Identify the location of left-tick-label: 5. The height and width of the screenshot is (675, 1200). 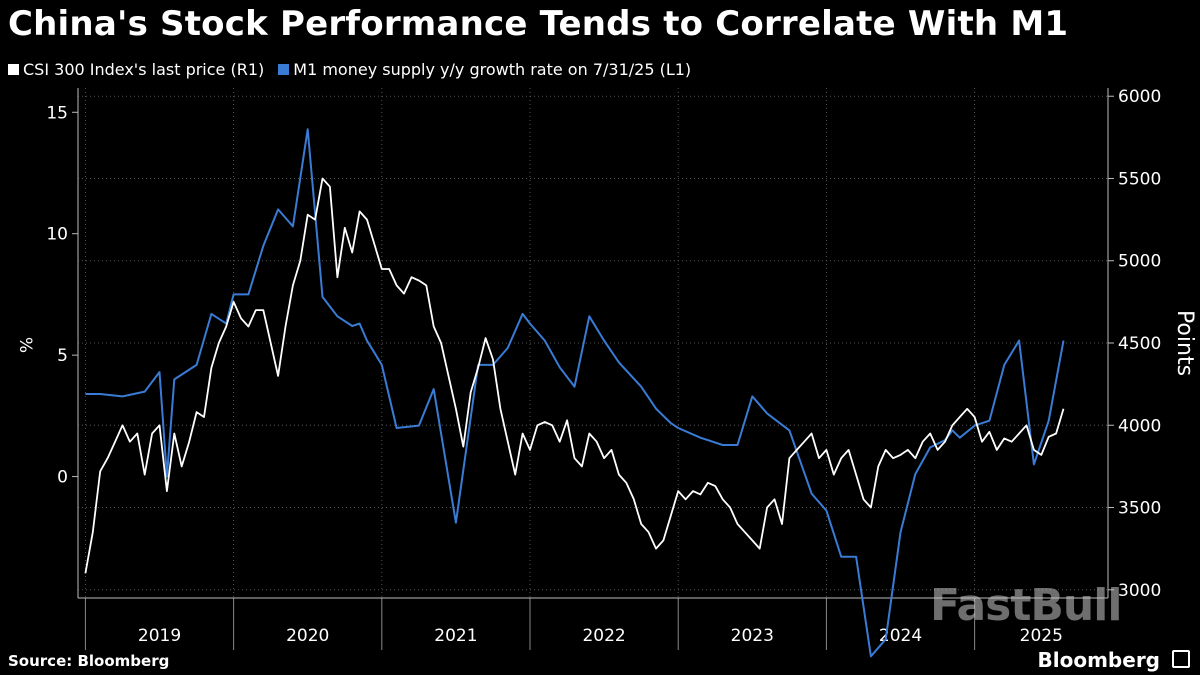
(62, 356).